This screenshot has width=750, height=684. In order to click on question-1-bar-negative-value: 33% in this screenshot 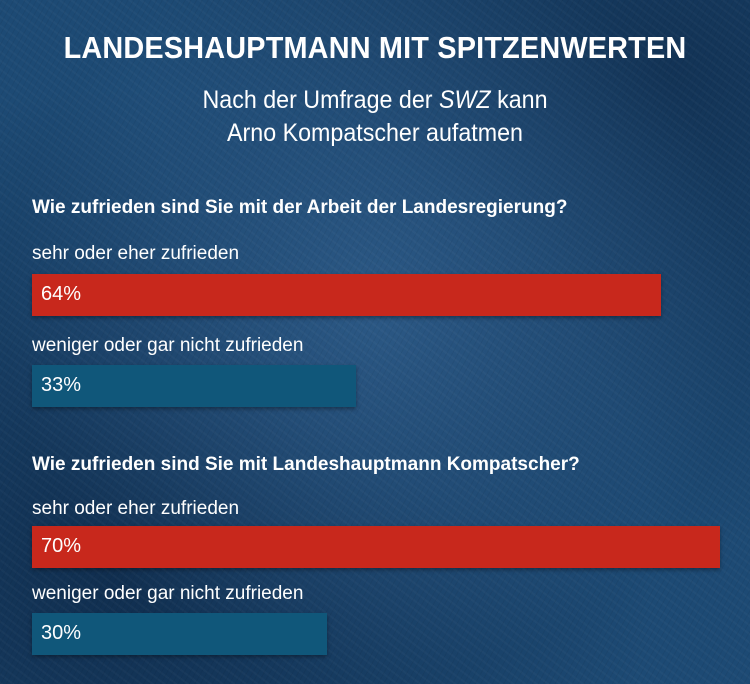, I will do `click(61, 385)`.